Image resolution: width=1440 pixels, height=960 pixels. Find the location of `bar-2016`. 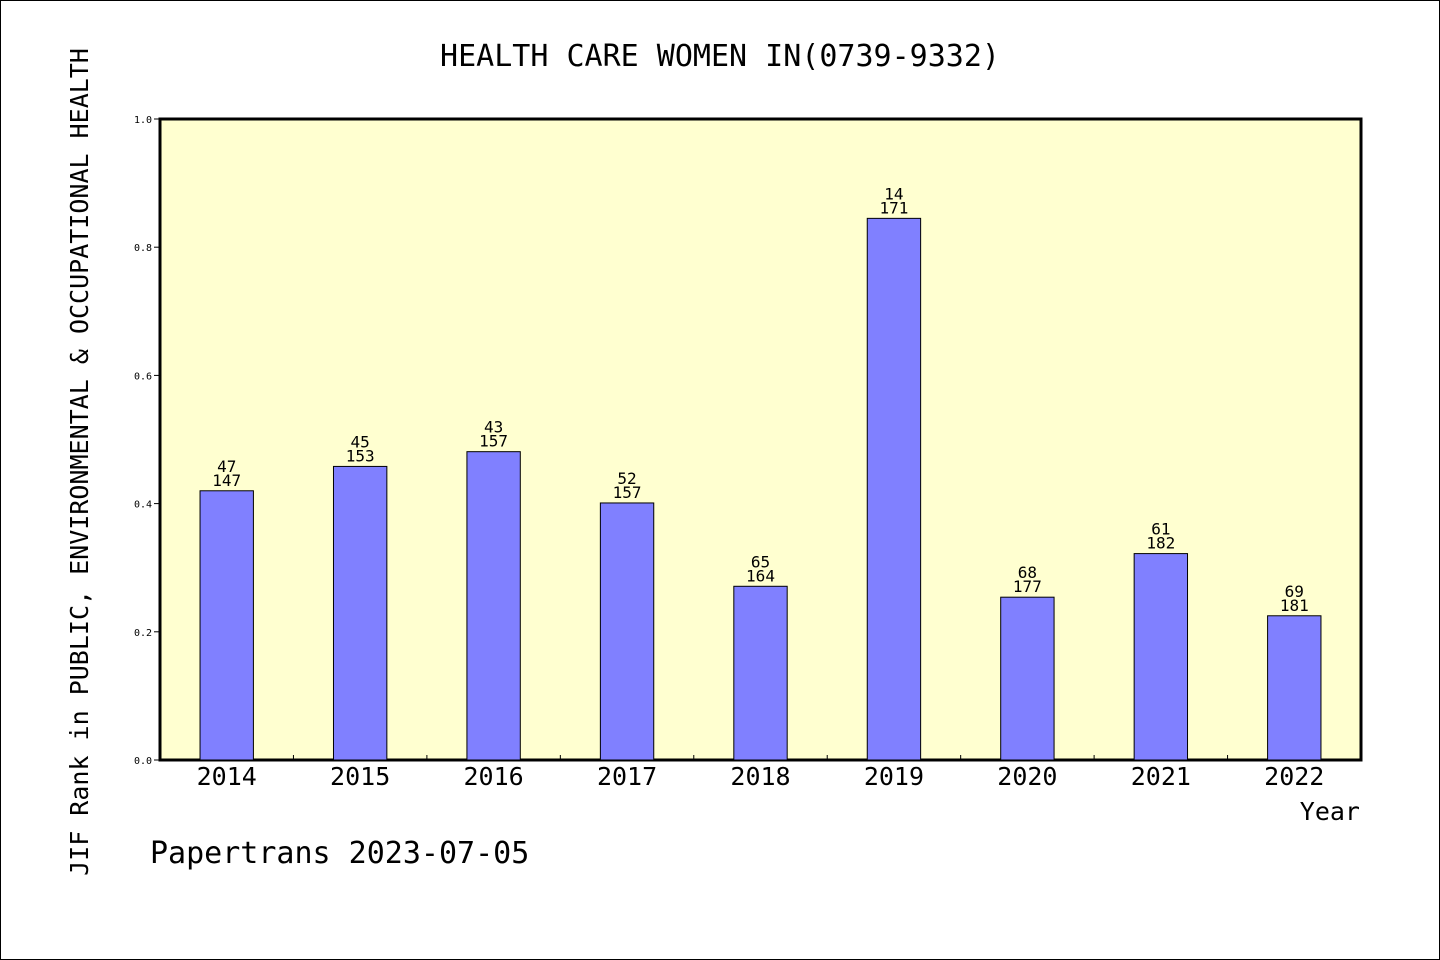

bar-2016 is located at coordinates (493, 606).